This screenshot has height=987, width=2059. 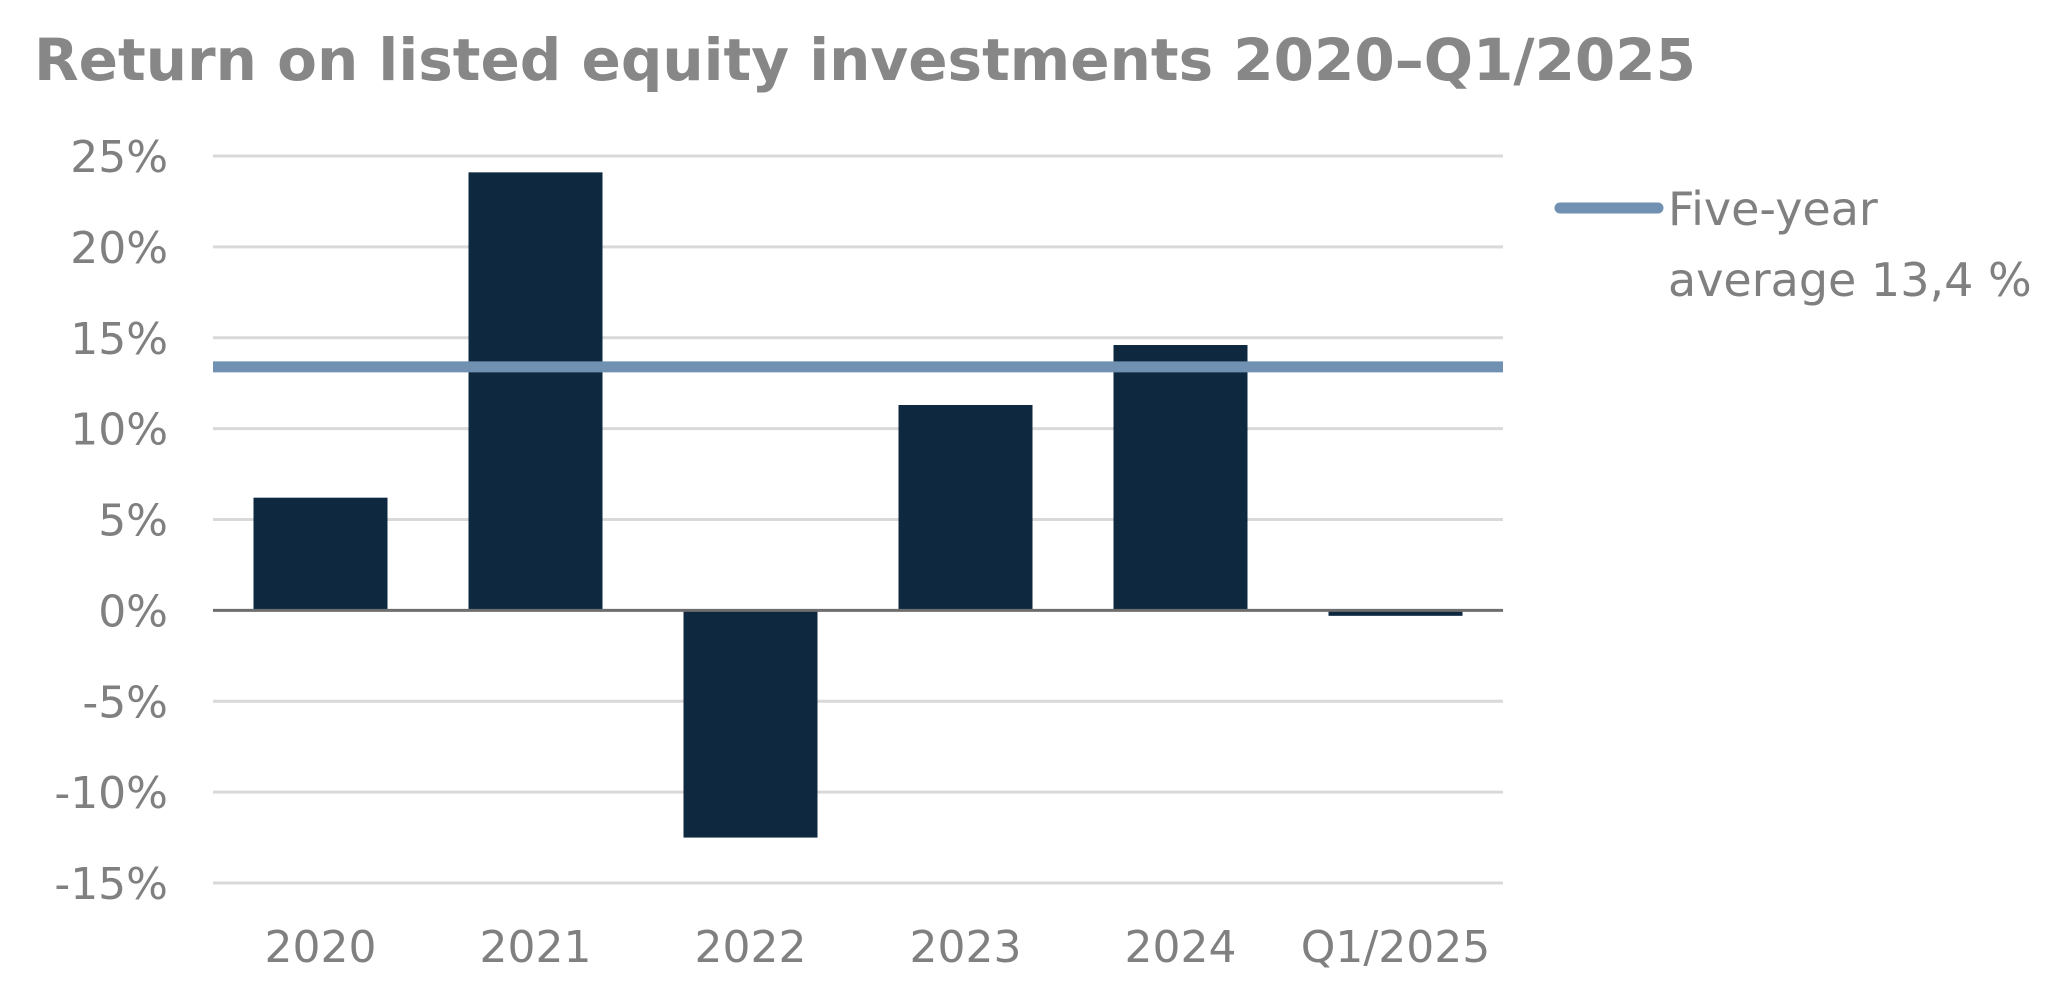 What do you see at coordinates (133, 611) in the screenshot?
I see `y-tick-label: 0%` at bounding box center [133, 611].